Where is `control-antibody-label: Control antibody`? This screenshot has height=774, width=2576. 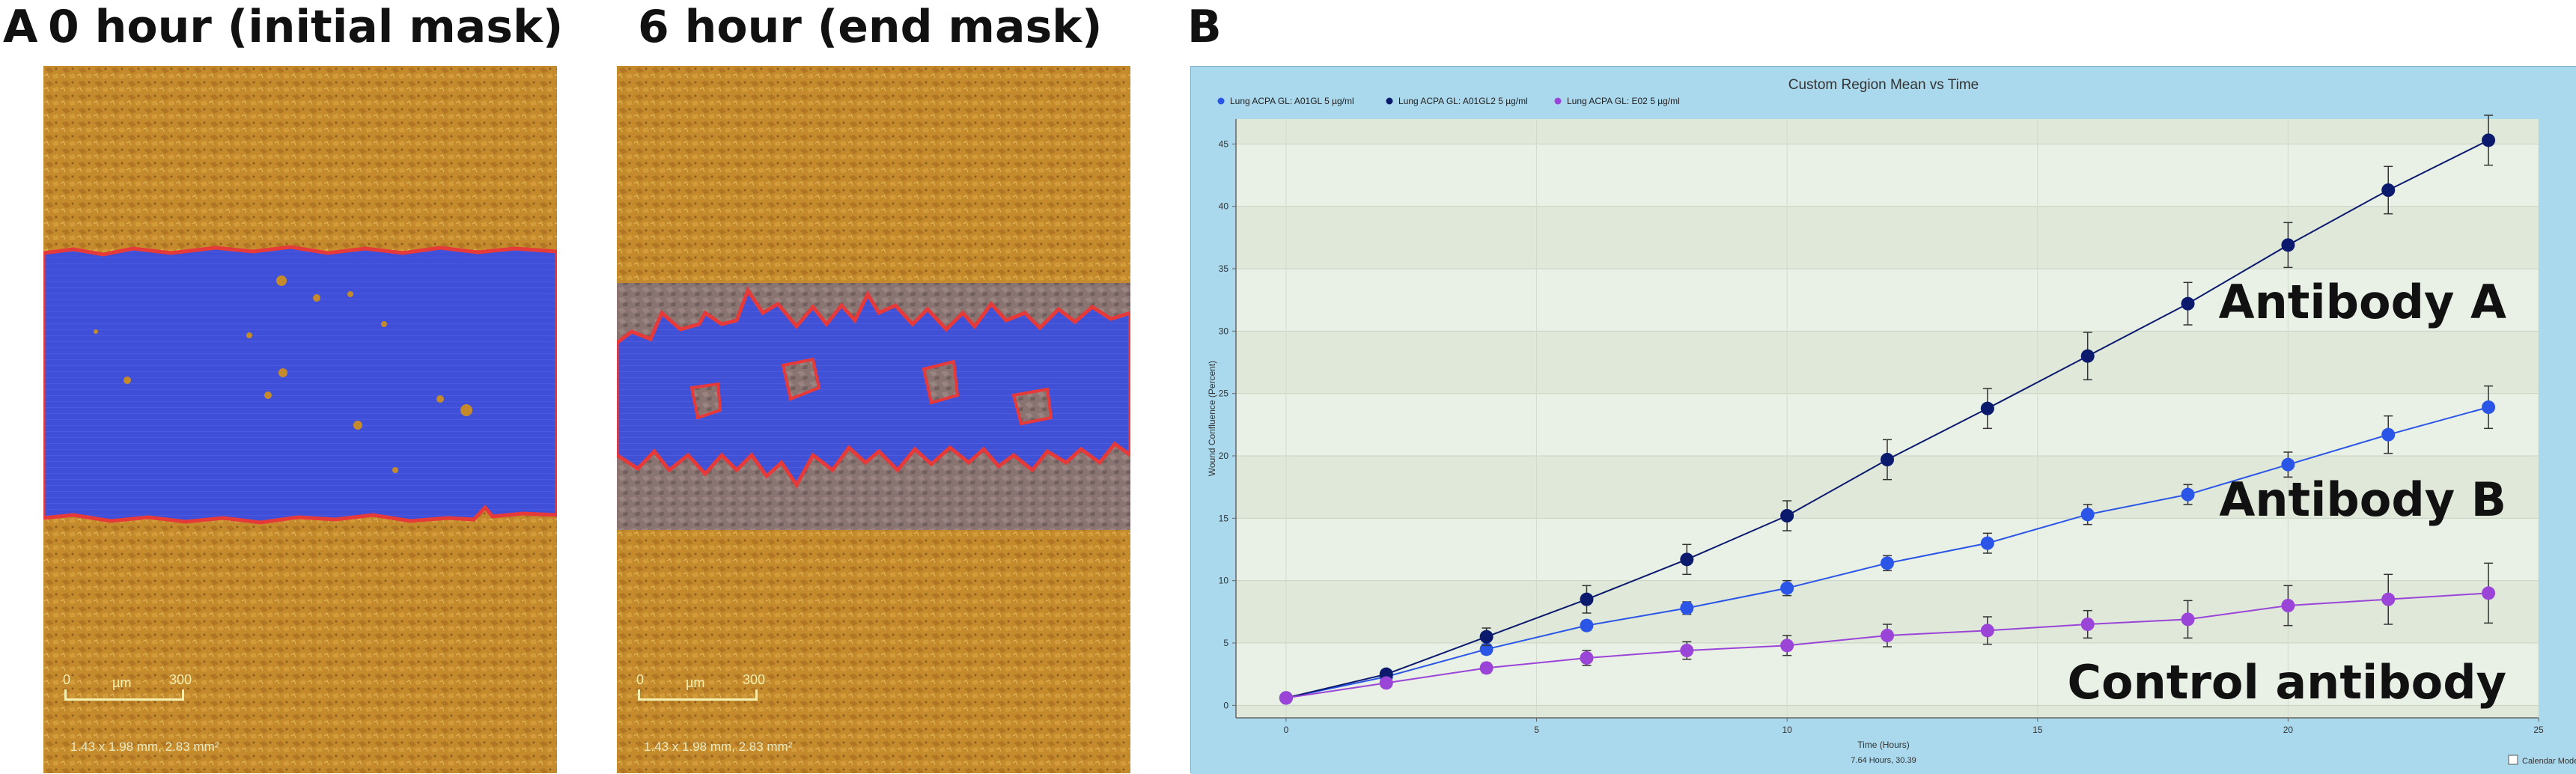 control-antibody-label: Control antibody is located at coordinates (2286, 683).